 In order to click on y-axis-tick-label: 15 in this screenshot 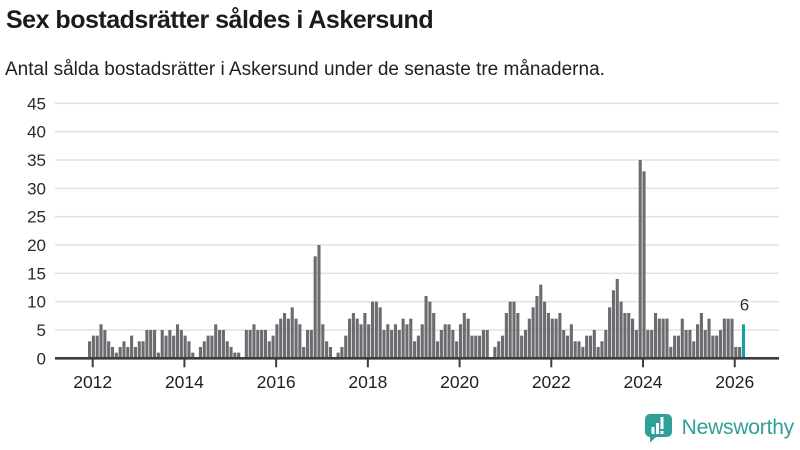, I will do `click(36, 273)`.